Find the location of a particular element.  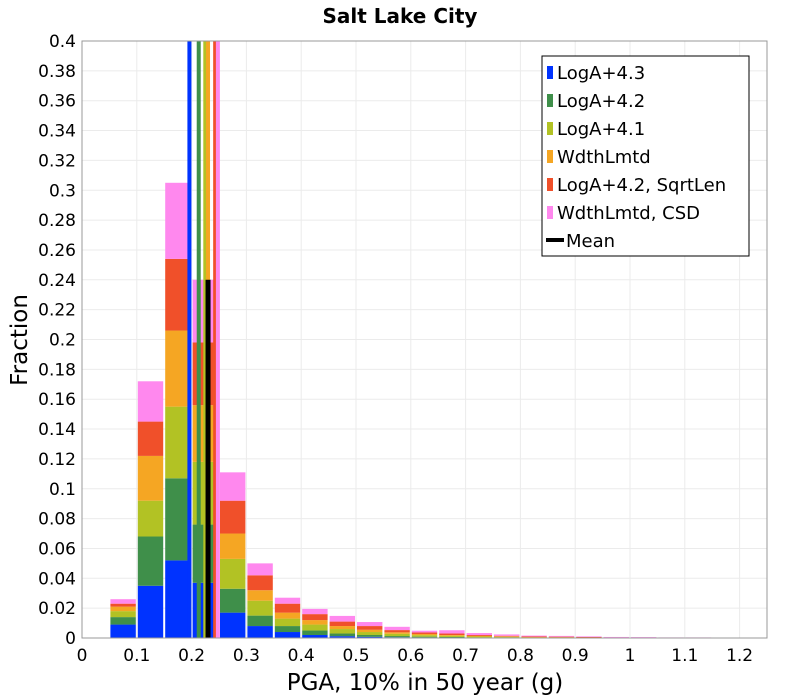

legend-label: LogA+4.2 is located at coordinates (601, 101).